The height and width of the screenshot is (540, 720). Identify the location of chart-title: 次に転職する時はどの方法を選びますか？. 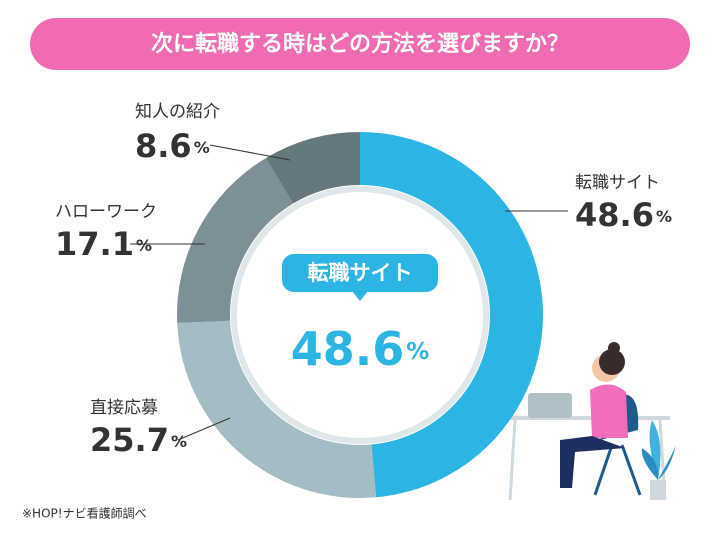
(360, 44).